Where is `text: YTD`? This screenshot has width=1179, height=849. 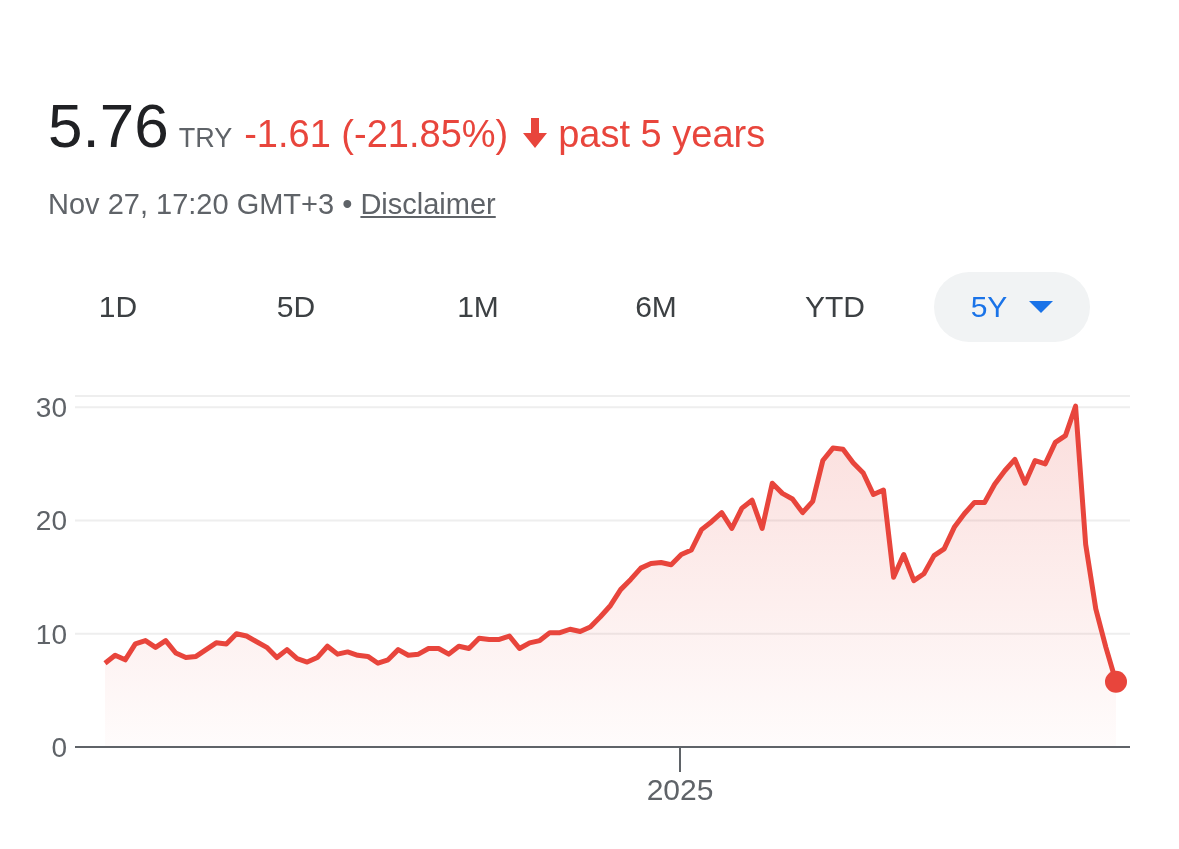
text: YTD is located at coordinates (835, 307).